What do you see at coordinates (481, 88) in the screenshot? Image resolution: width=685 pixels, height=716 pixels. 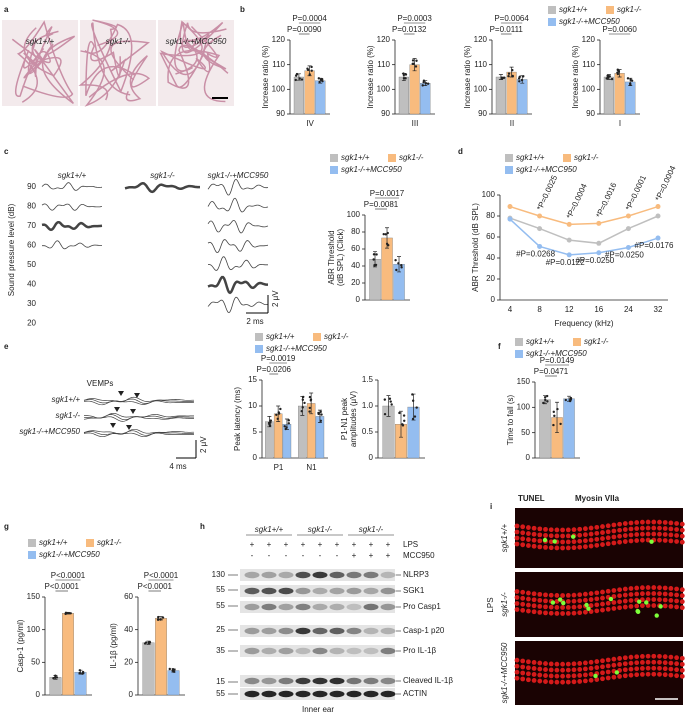 I see `y-tick-label: 100` at bounding box center [481, 88].